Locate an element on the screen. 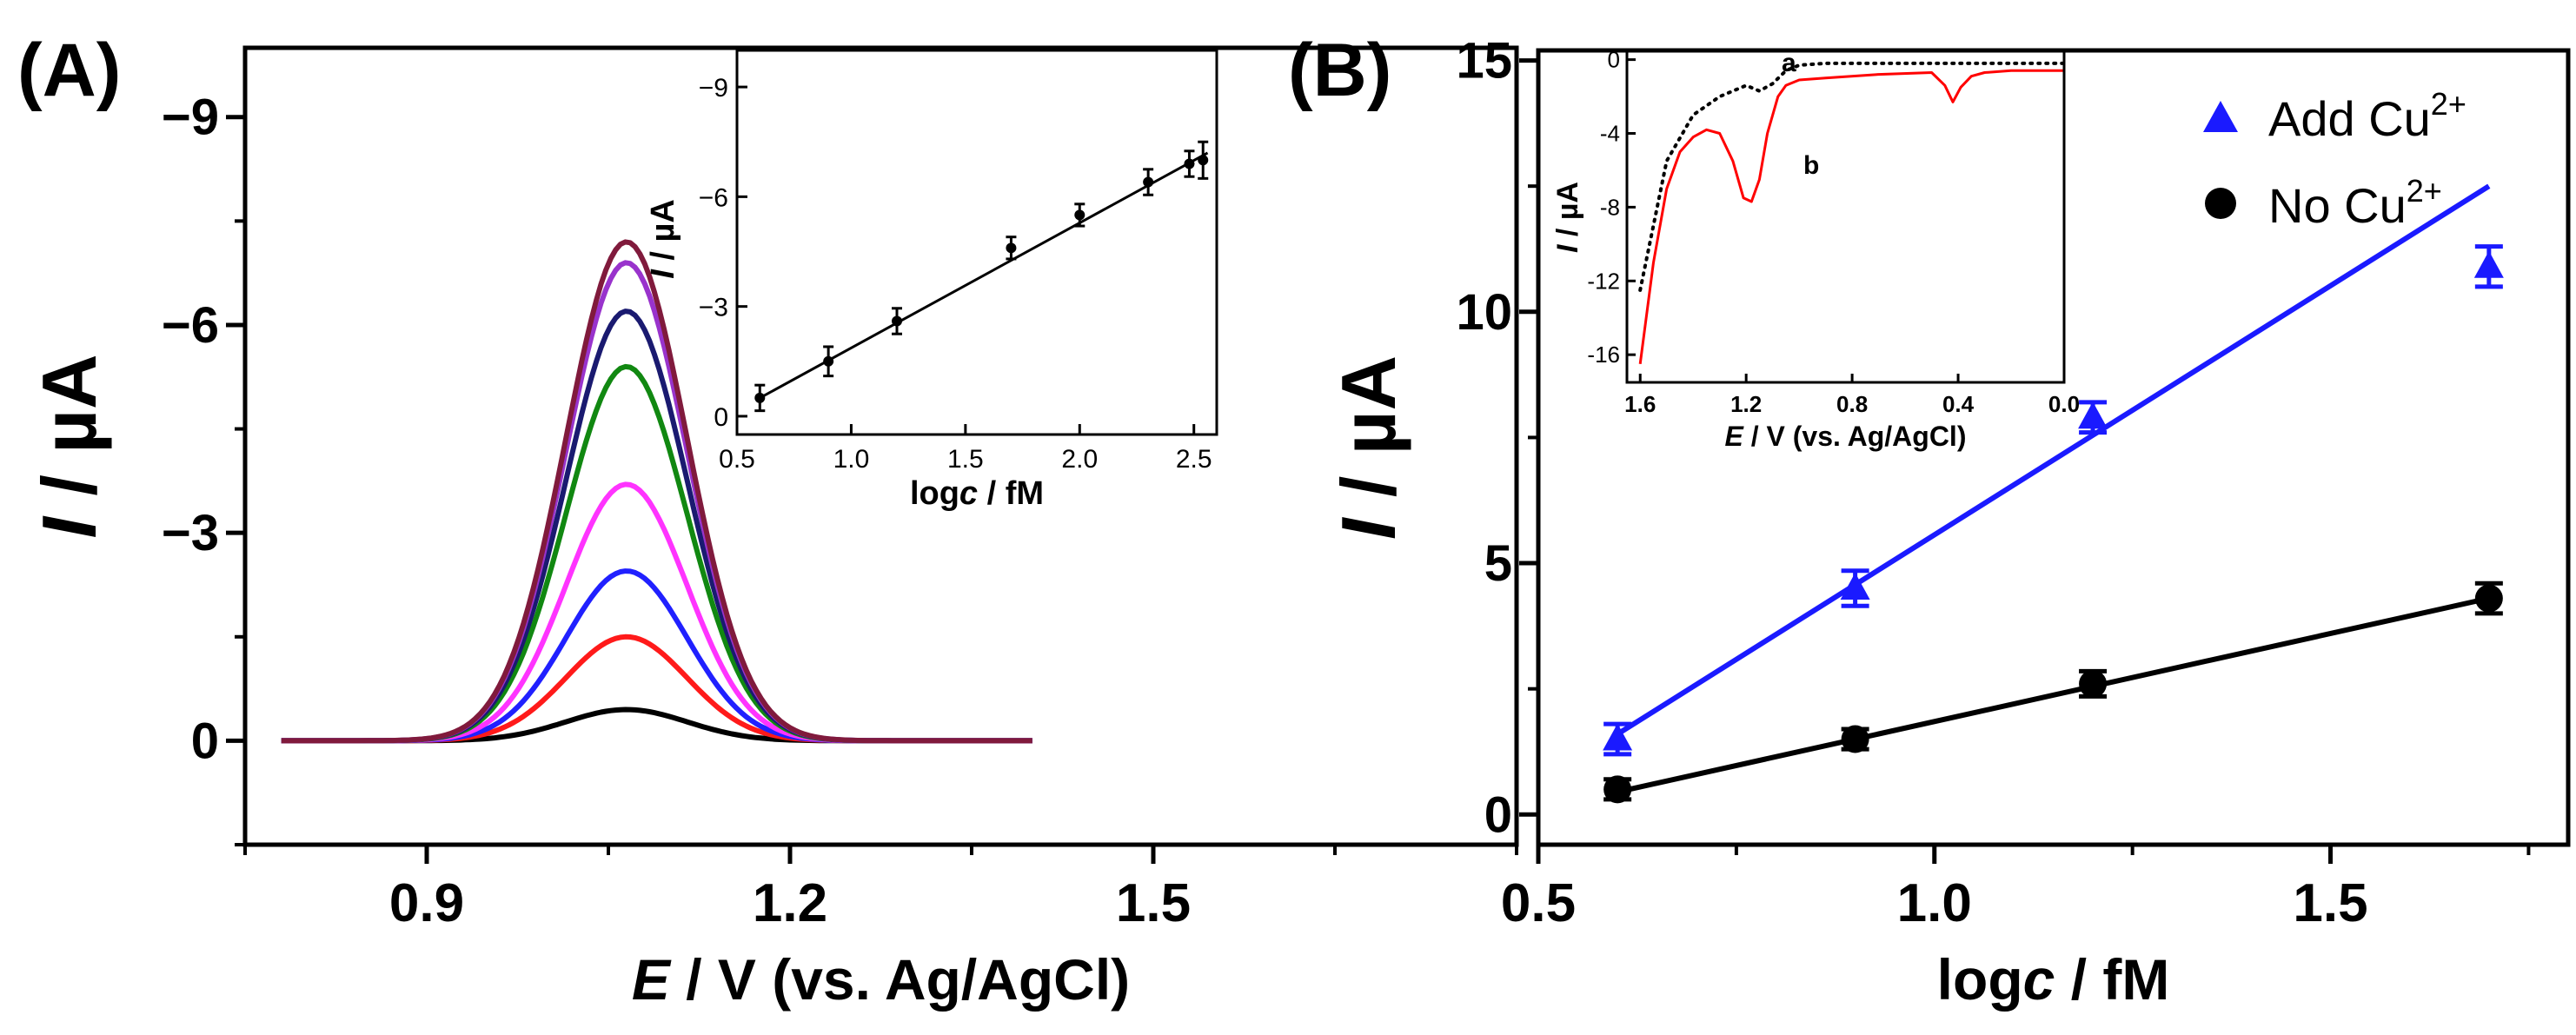 Image resolution: width=2576 pixels, height=1035 pixels. panel-a-y-axis-title-part-1: / µA is located at coordinates (69, 435).